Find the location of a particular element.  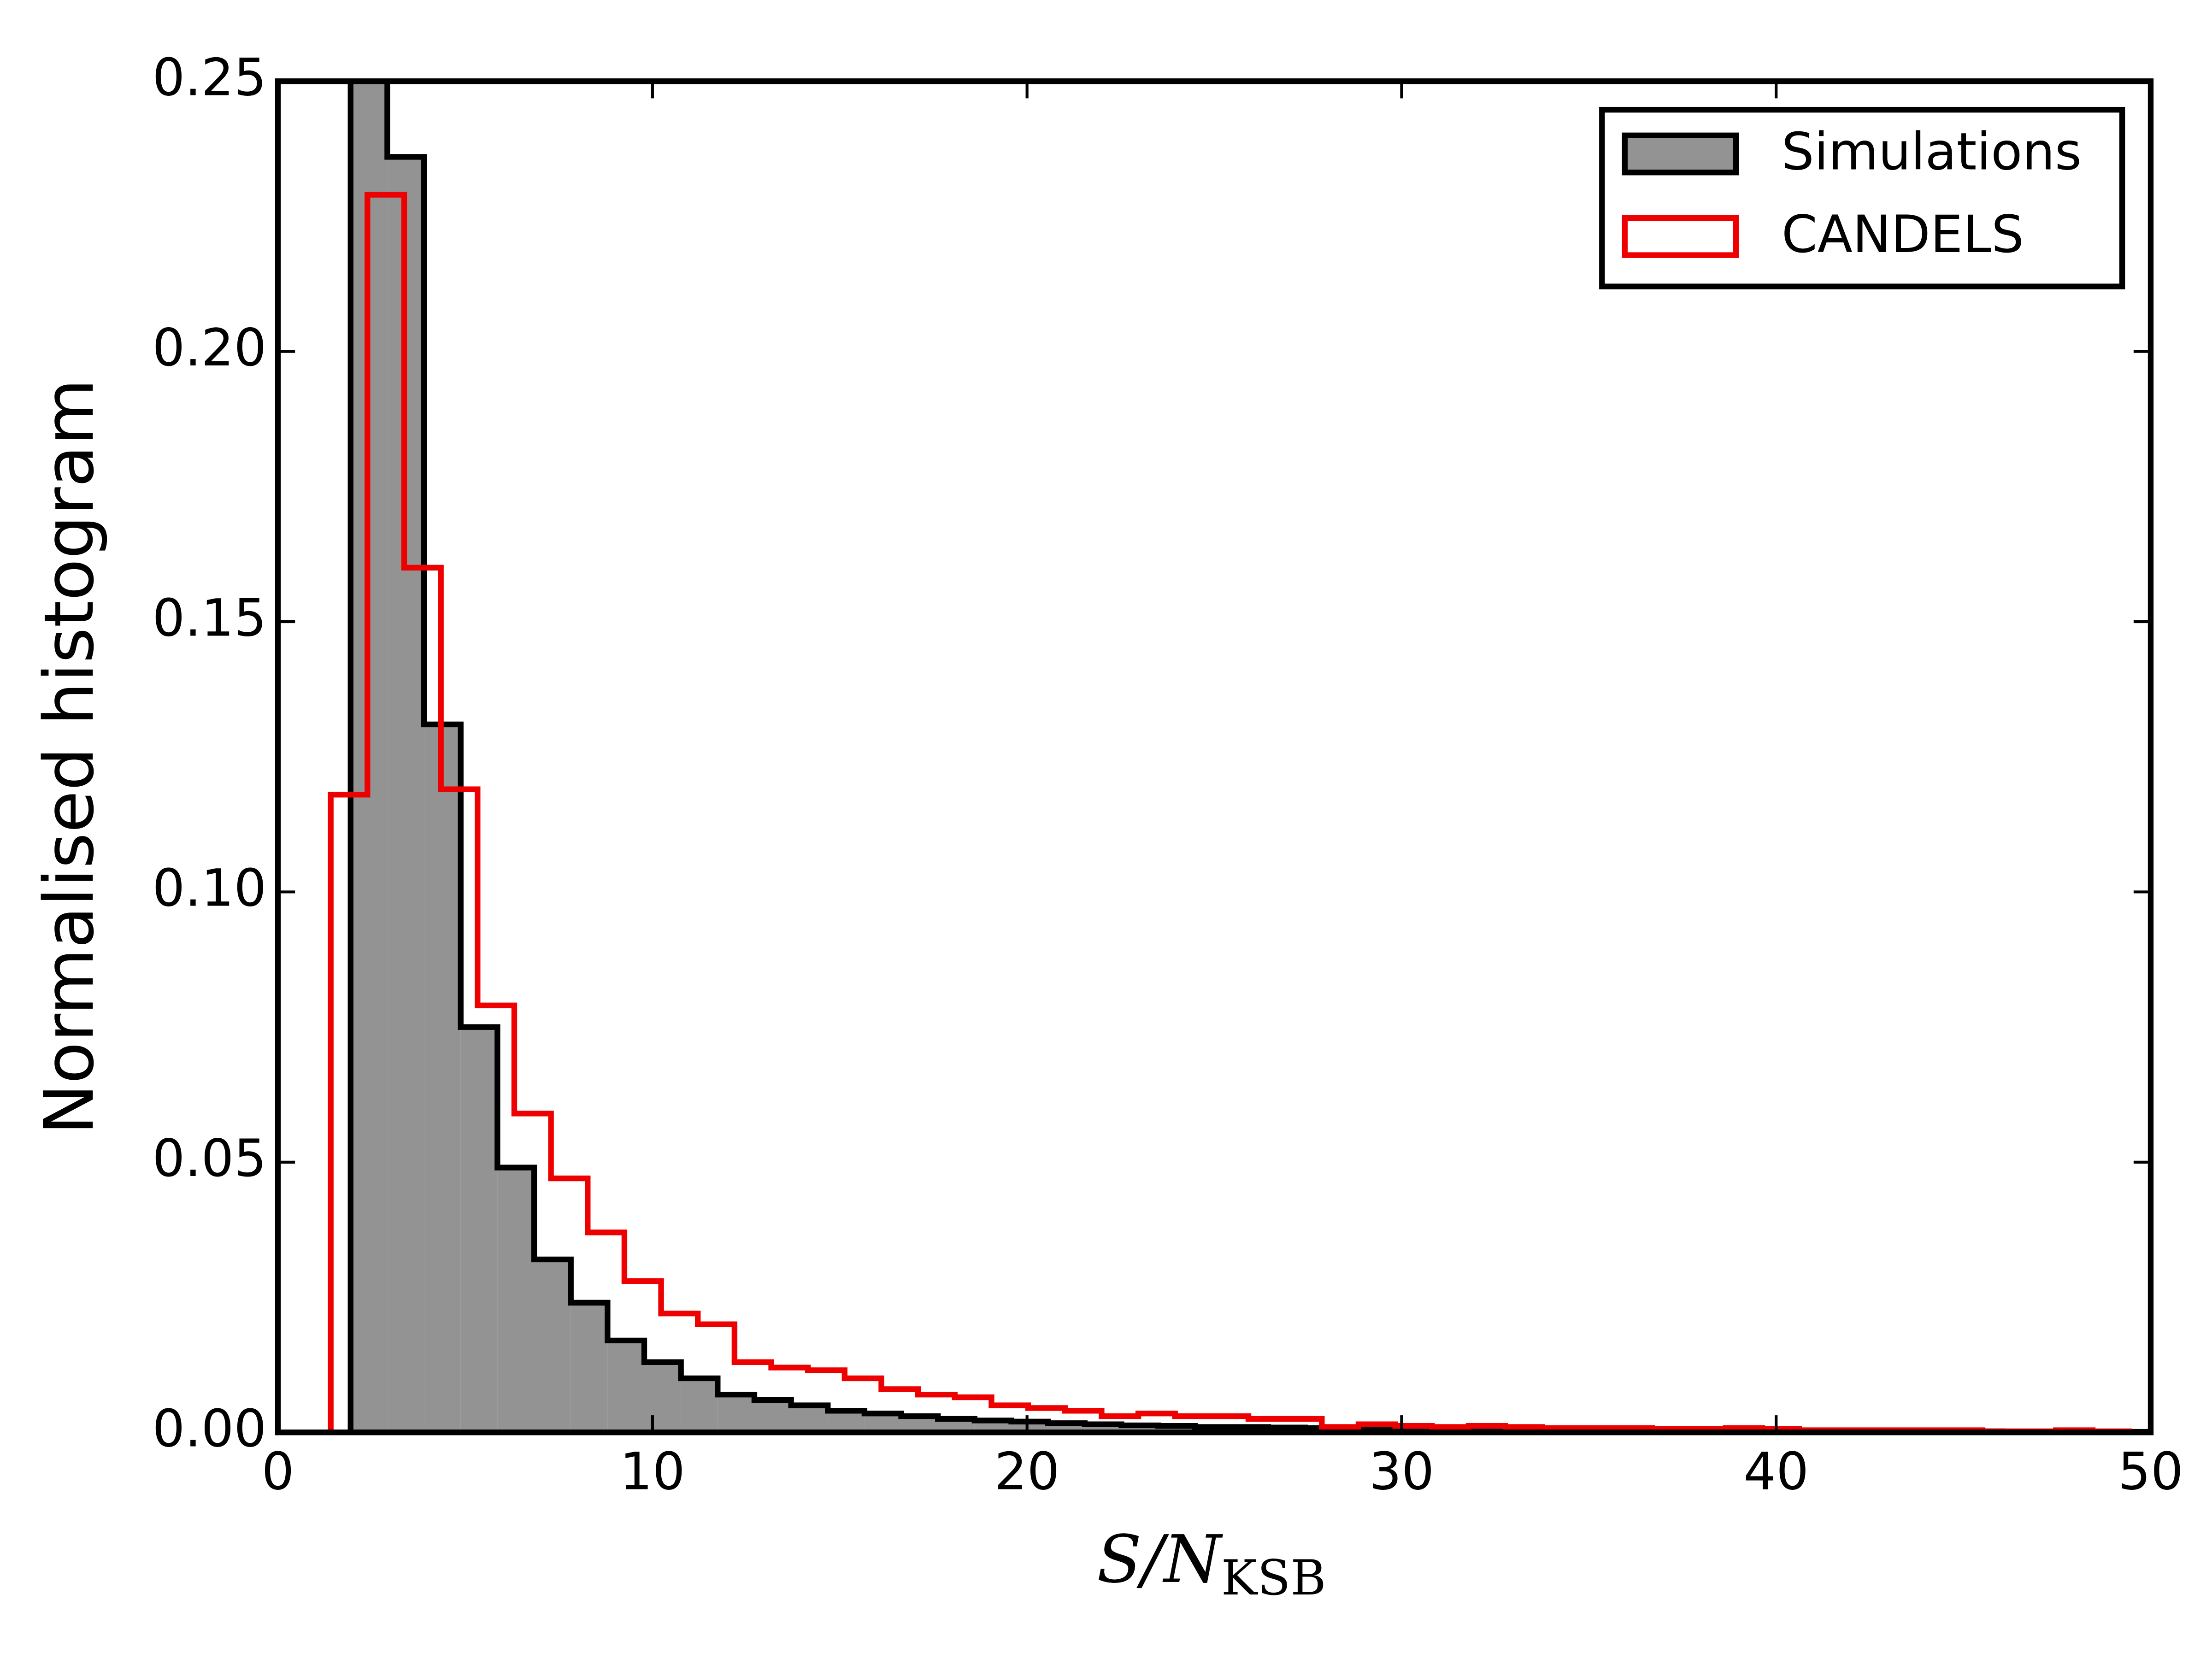

y-tick-label: 0.00 is located at coordinates (209, 1429).